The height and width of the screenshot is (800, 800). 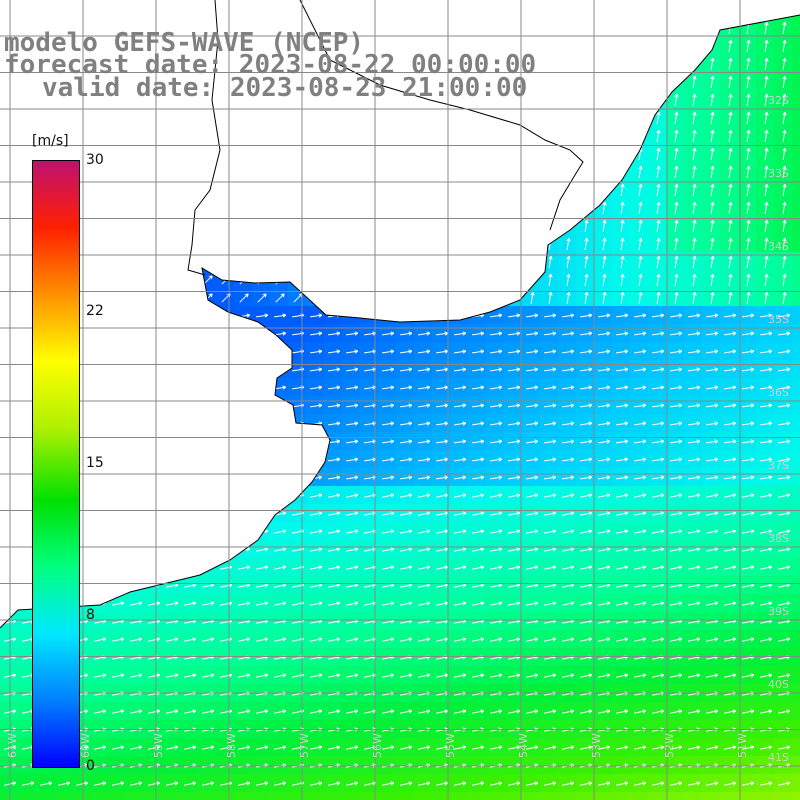 What do you see at coordinates (778, 246) in the screenshot?
I see `lat-label: 34S` at bounding box center [778, 246].